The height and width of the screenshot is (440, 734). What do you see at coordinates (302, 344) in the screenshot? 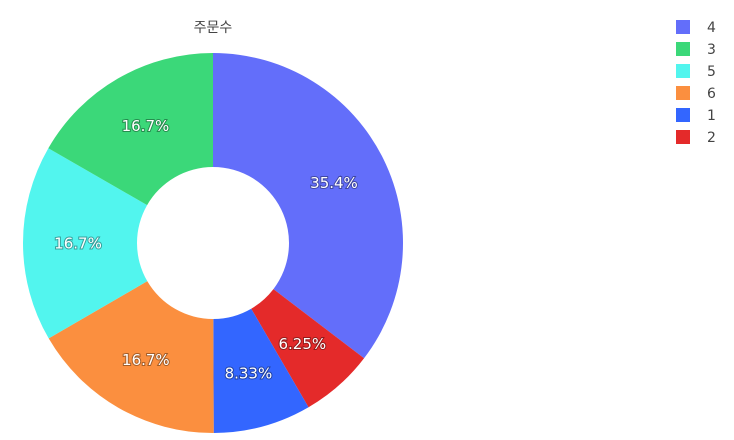
I see `slice-label-2: 6.25%` at bounding box center [302, 344].